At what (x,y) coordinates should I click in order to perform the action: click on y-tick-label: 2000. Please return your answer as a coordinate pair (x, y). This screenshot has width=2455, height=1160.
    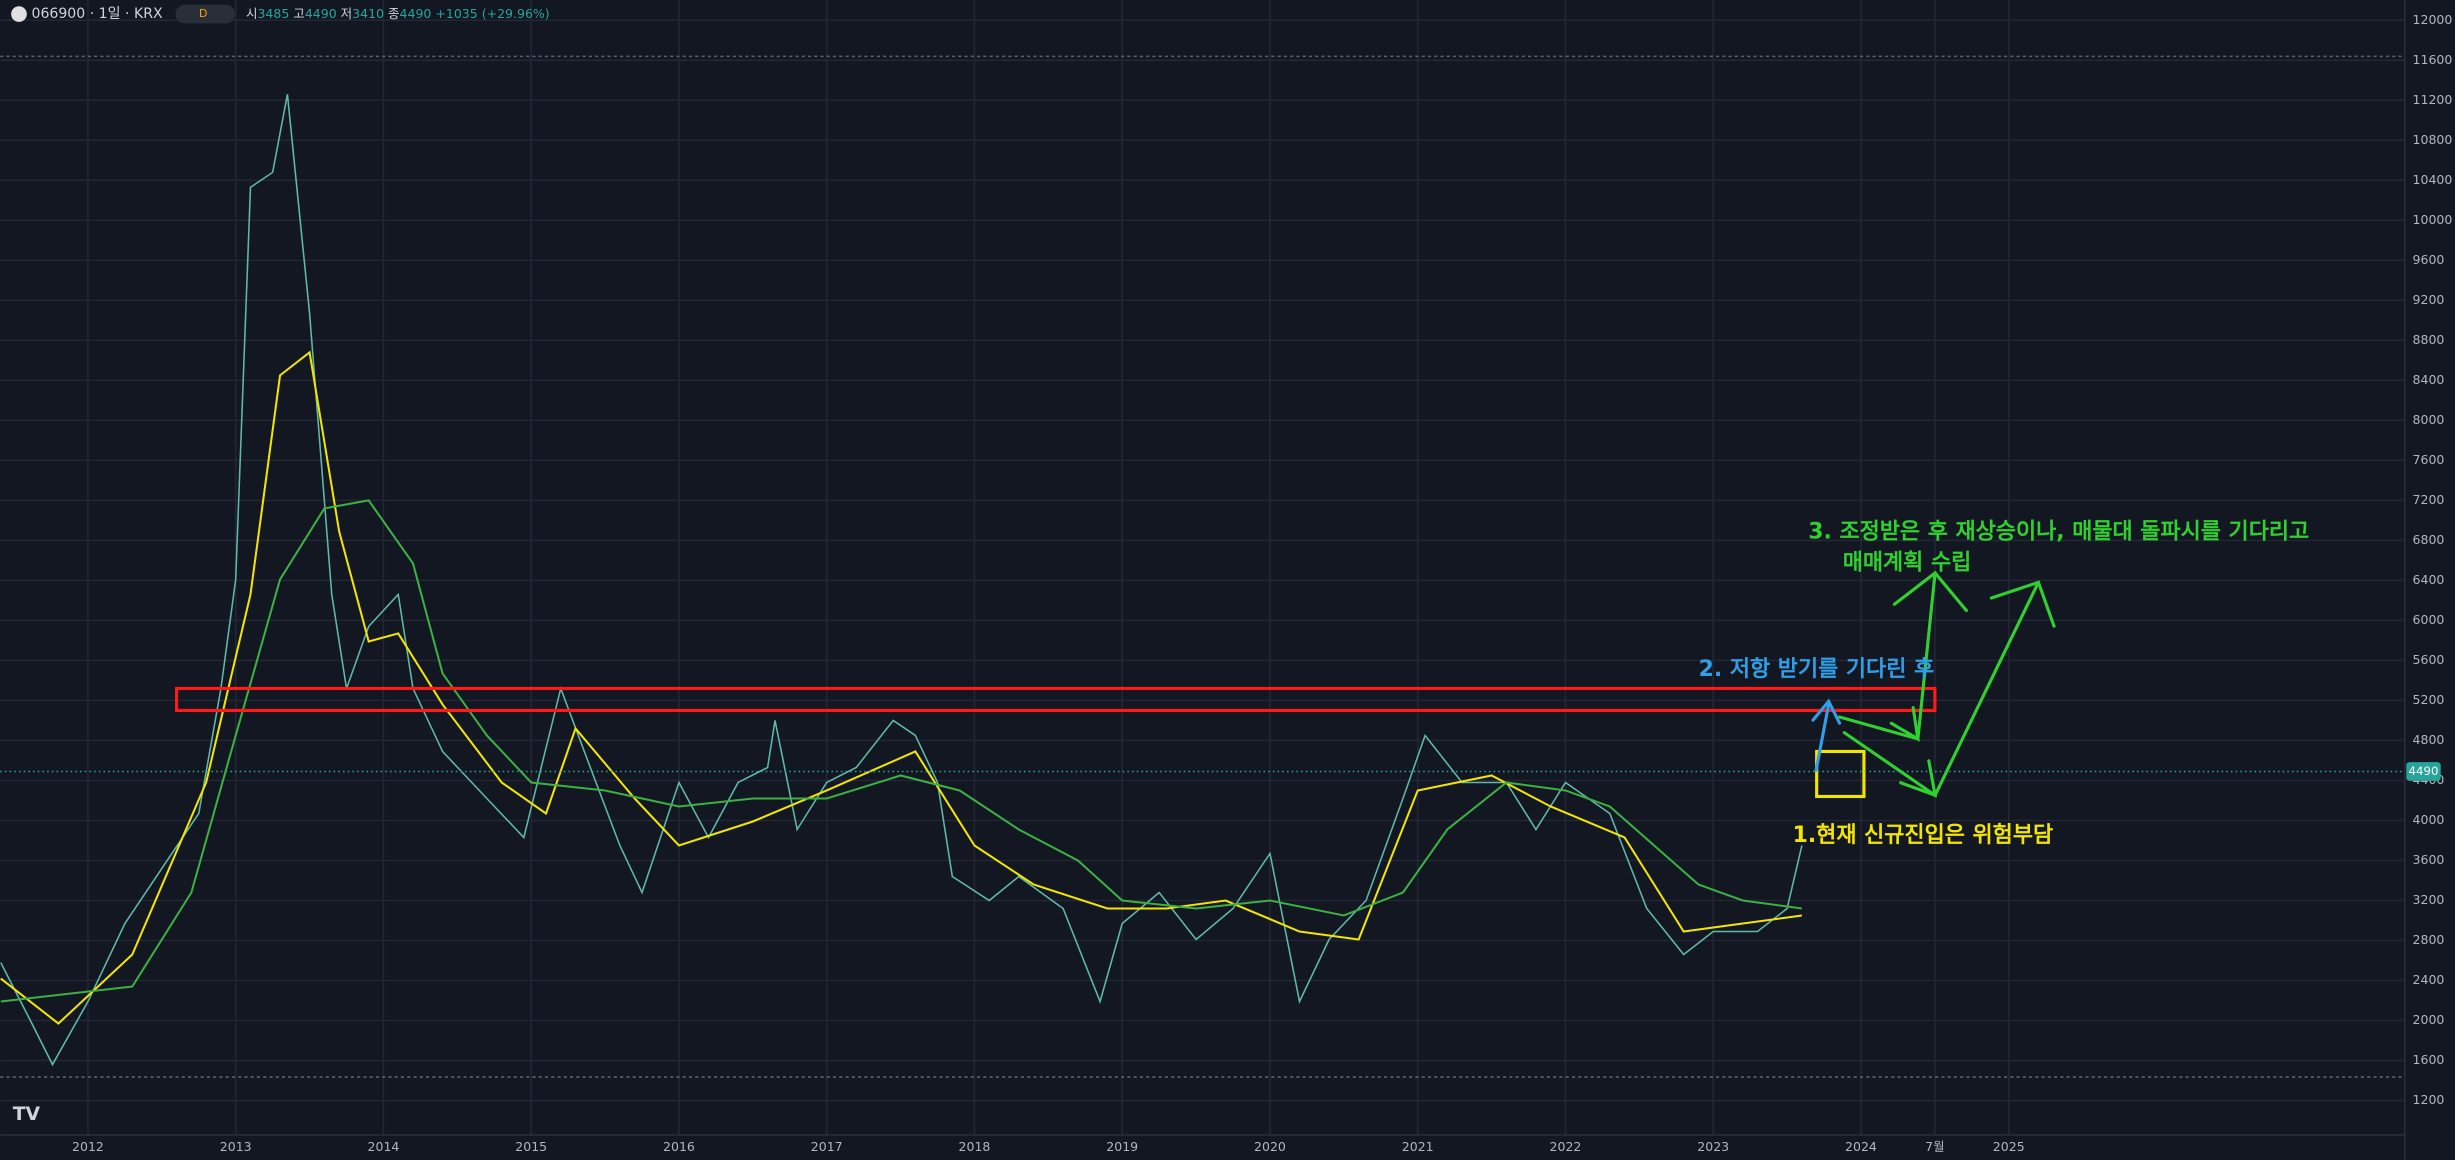
    Looking at the image, I should click on (2429, 1019).